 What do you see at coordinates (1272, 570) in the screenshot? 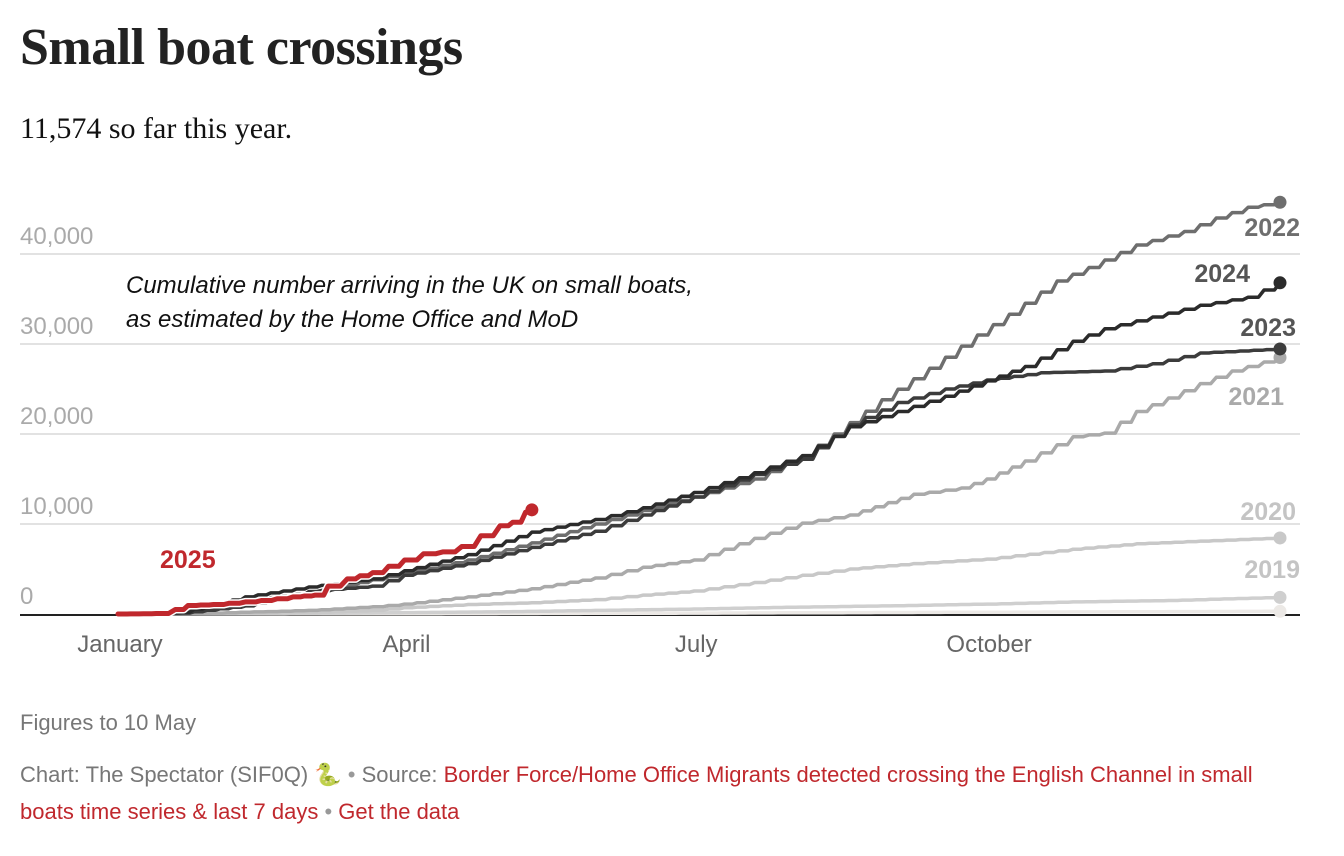
I see `series-label-2019: 2019` at bounding box center [1272, 570].